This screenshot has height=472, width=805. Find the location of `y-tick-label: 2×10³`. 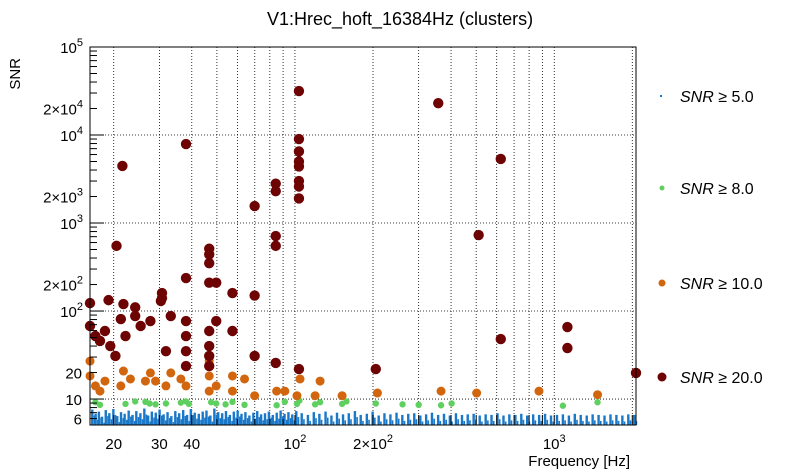

y-tick-label: 2×10³ is located at coordinates (63, 197).